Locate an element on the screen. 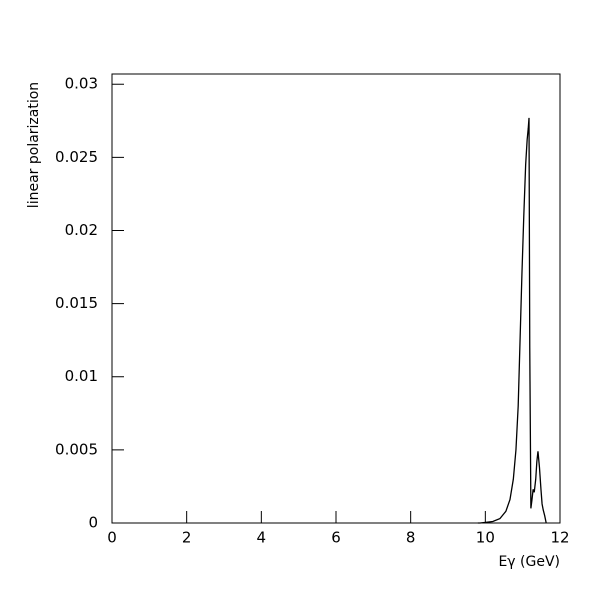 This screenshot has width=600, height=600. y-tick-label: 0.01 is located at coordinates (81, 376).